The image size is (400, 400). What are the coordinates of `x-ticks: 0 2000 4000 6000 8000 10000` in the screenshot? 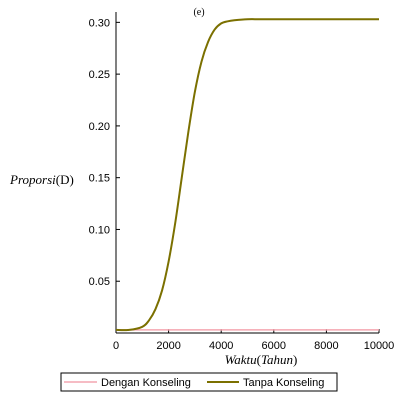 It's located at (253, 340).